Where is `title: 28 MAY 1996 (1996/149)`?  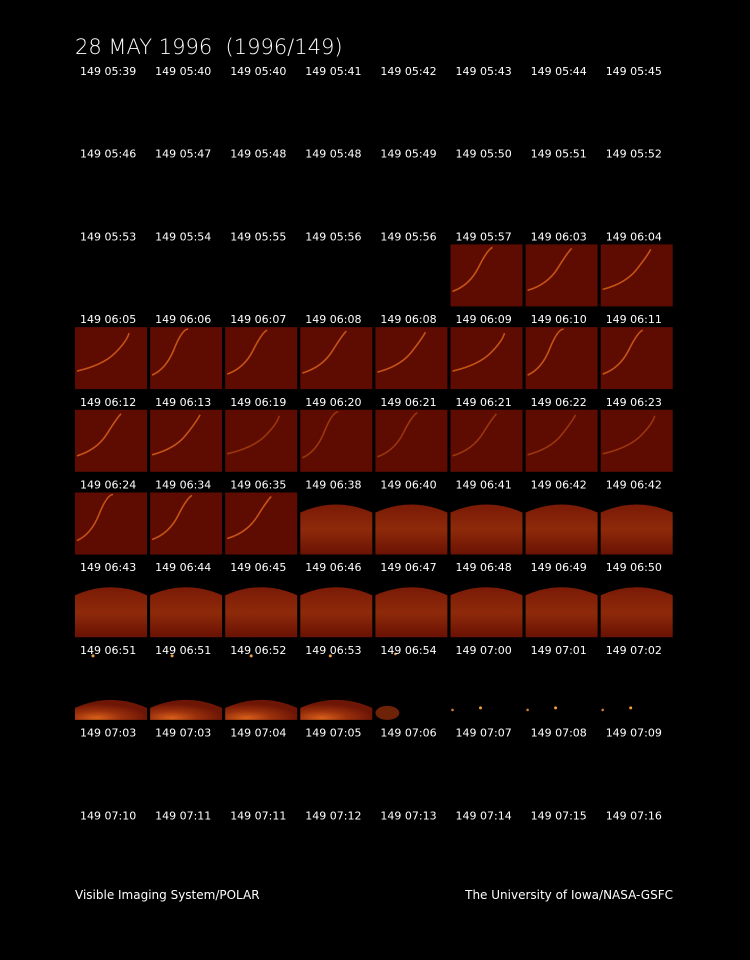
title: 28 MAY 1996 (1996/149) is located at coordinates (209, 47).